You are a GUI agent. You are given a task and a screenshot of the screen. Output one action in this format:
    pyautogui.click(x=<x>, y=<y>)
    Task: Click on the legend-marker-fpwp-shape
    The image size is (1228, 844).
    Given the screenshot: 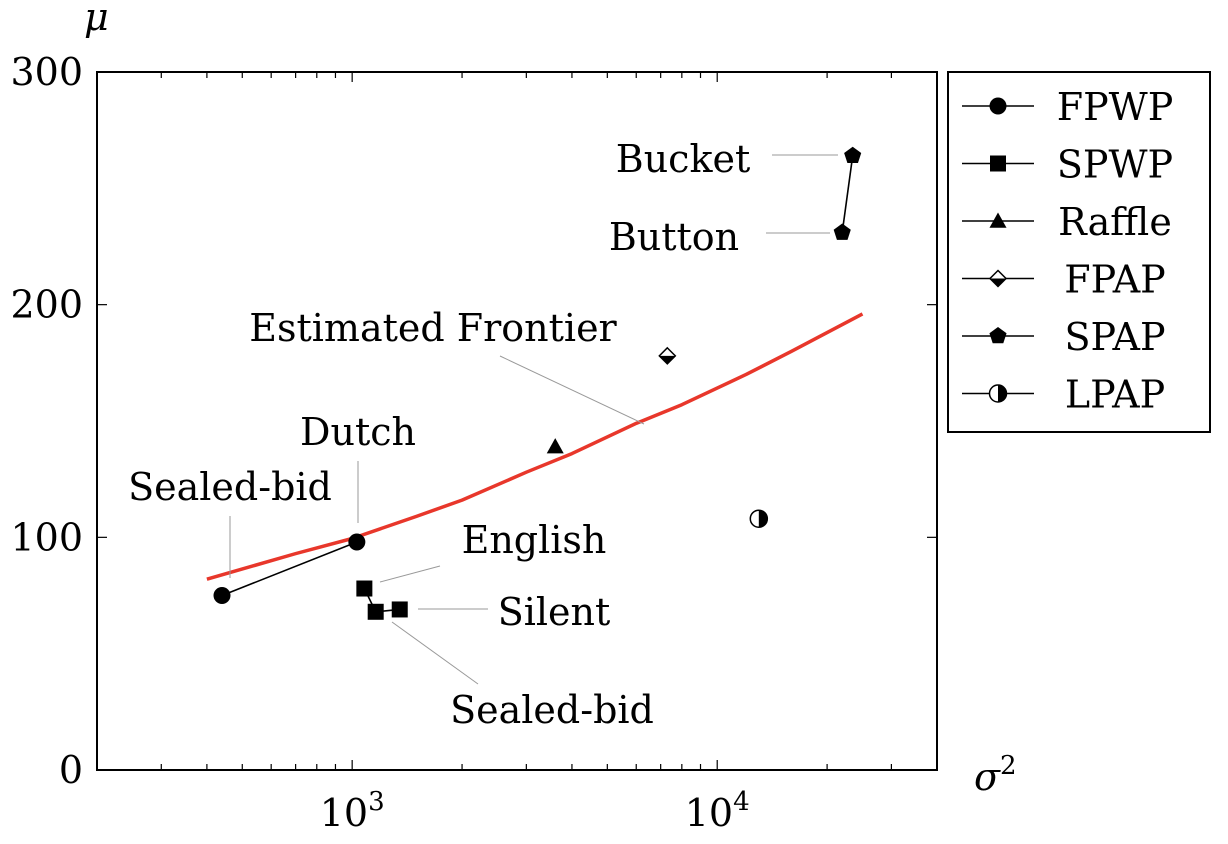 What is the action you would take?
    pyautogui.click(x=998, y=106)
    